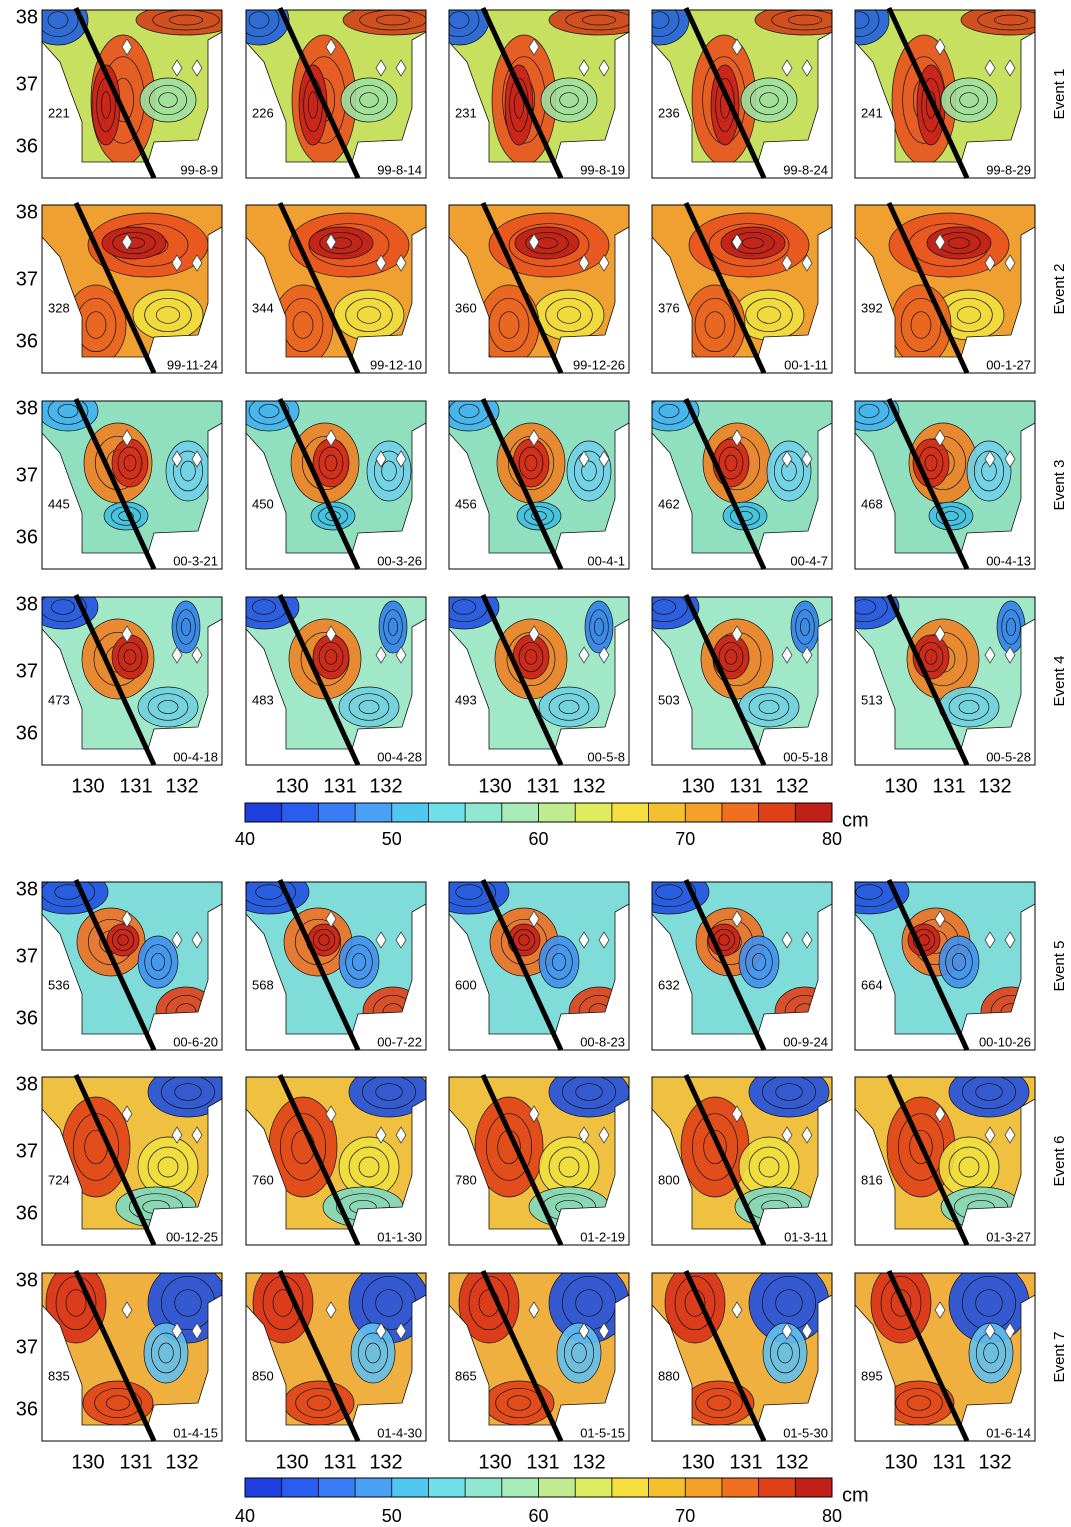 This screenshot has width=1071, height=1527. I want to click on colorbar-tick-label: 40, so click(245, 839).